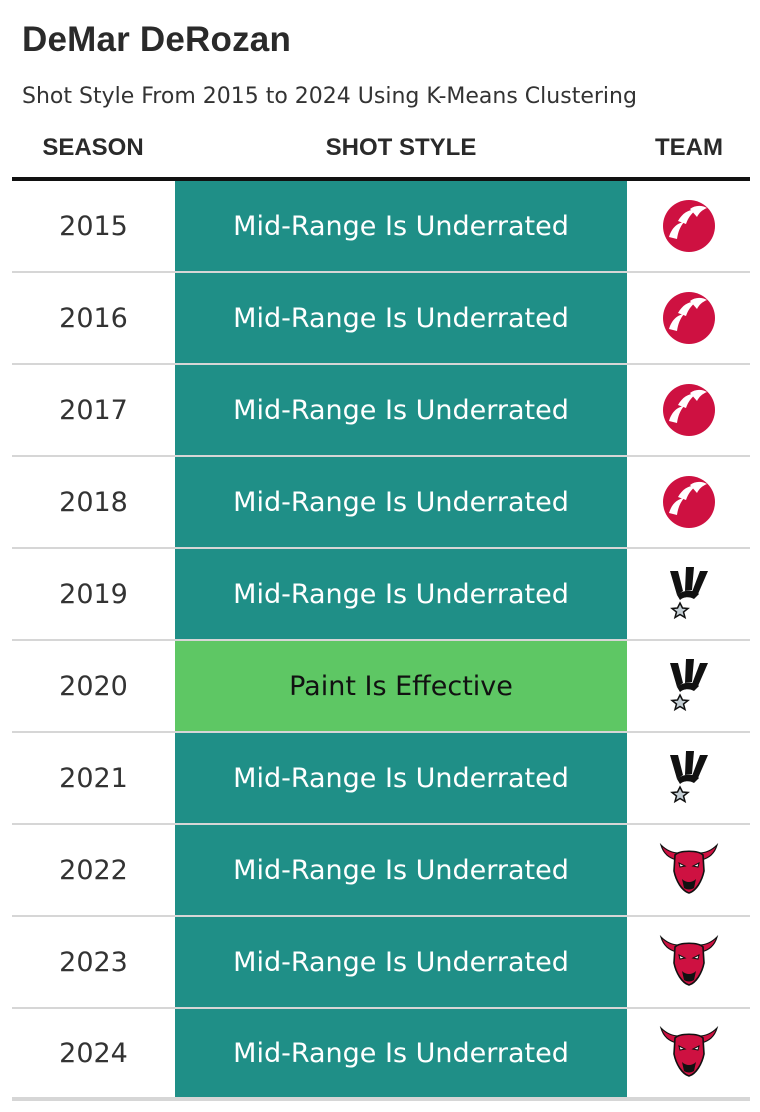 Image resolution: width=760 pixels, height=1112 pixels. What do you see at coordinates (93, 410) in the screenshot?
I see `season-cell: 2017` at bounding box center [93, 410].